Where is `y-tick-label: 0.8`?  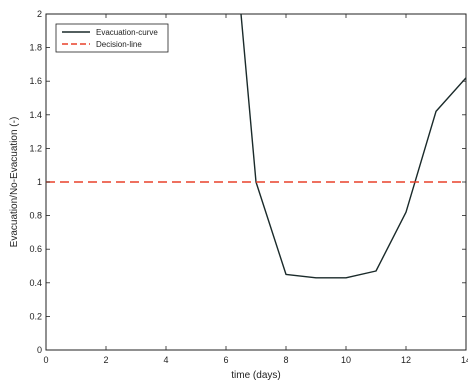 y-tick-label: 0.8 is located at coordinates (35, 216).